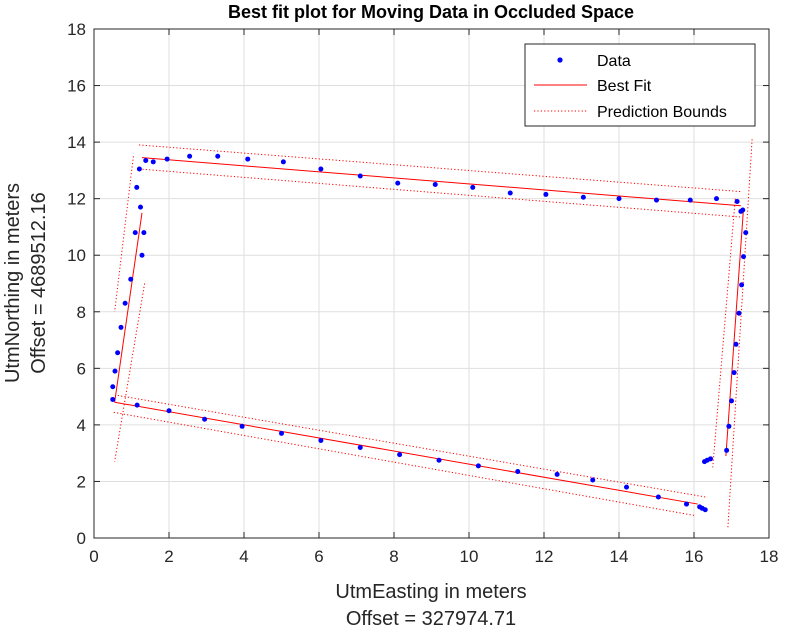 This screenshot has width=785, height=632. Describe the element at coordinates (560, 60) in the screenshot. I see `legend-data-marker` at that location.